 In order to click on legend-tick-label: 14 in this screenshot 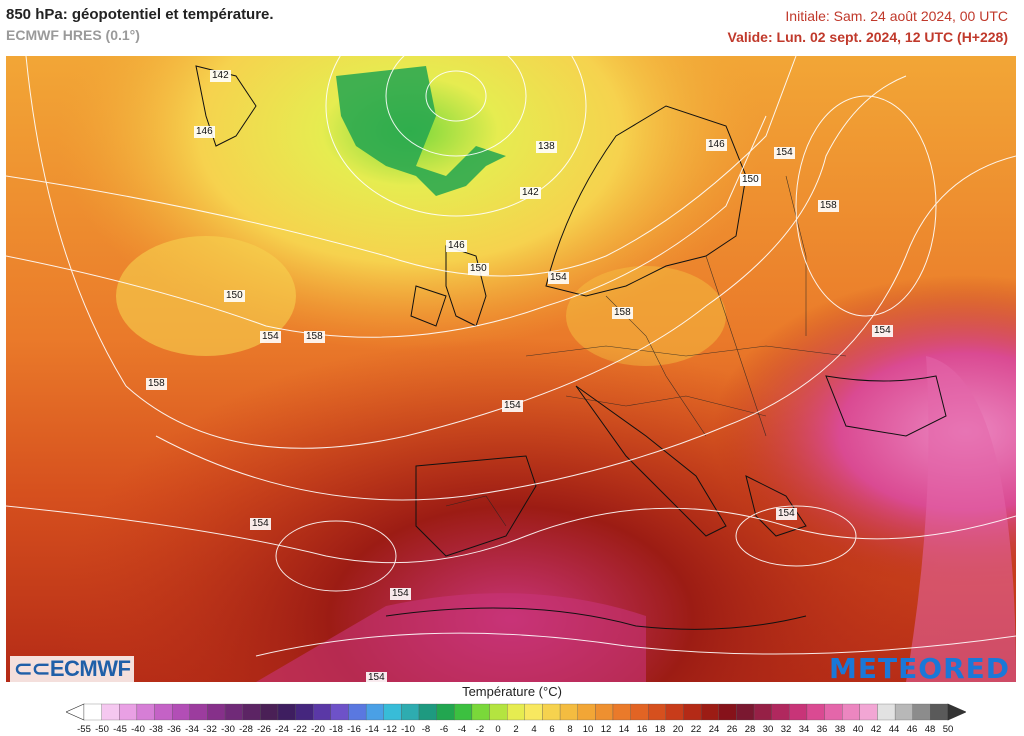, I will do `click(624, 729)`.